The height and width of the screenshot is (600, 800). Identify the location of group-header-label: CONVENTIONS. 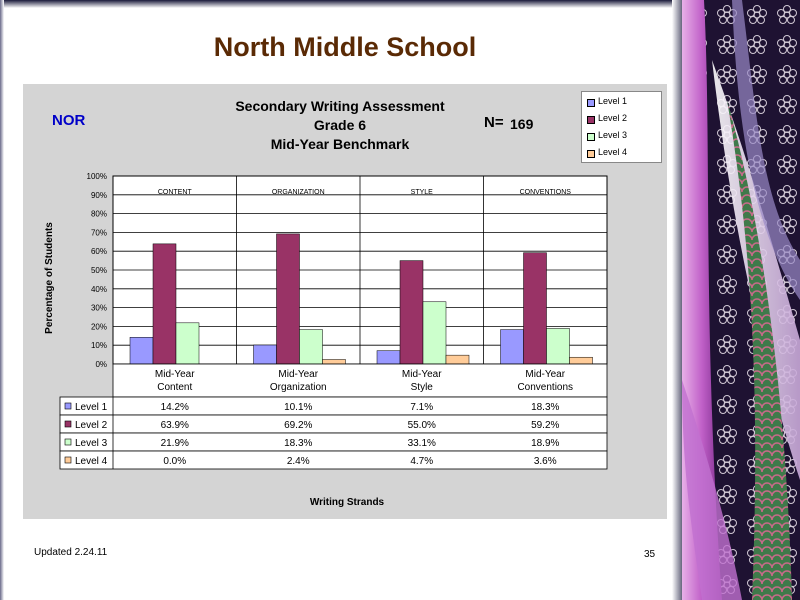
(546, 192).